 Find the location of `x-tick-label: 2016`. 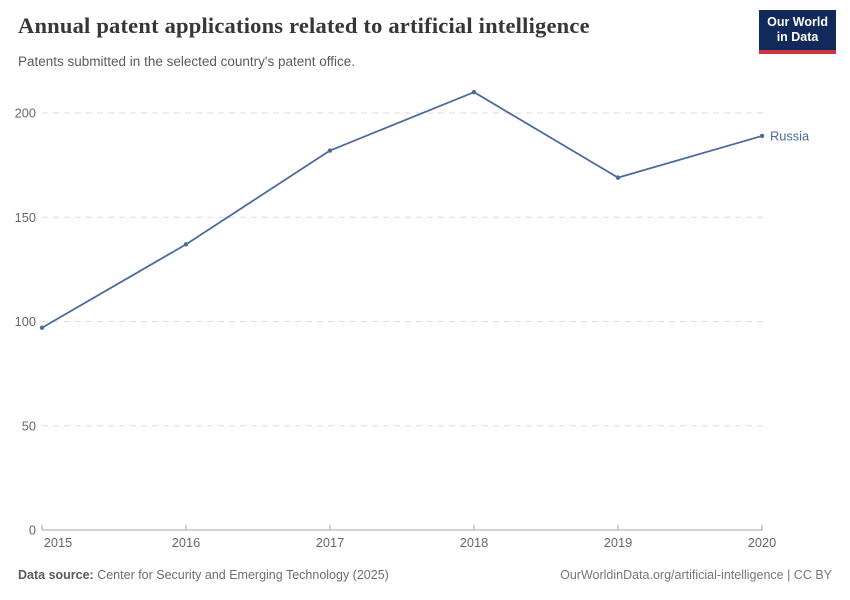

x-tick-label: 2016 is located at coordinates (186, 542).